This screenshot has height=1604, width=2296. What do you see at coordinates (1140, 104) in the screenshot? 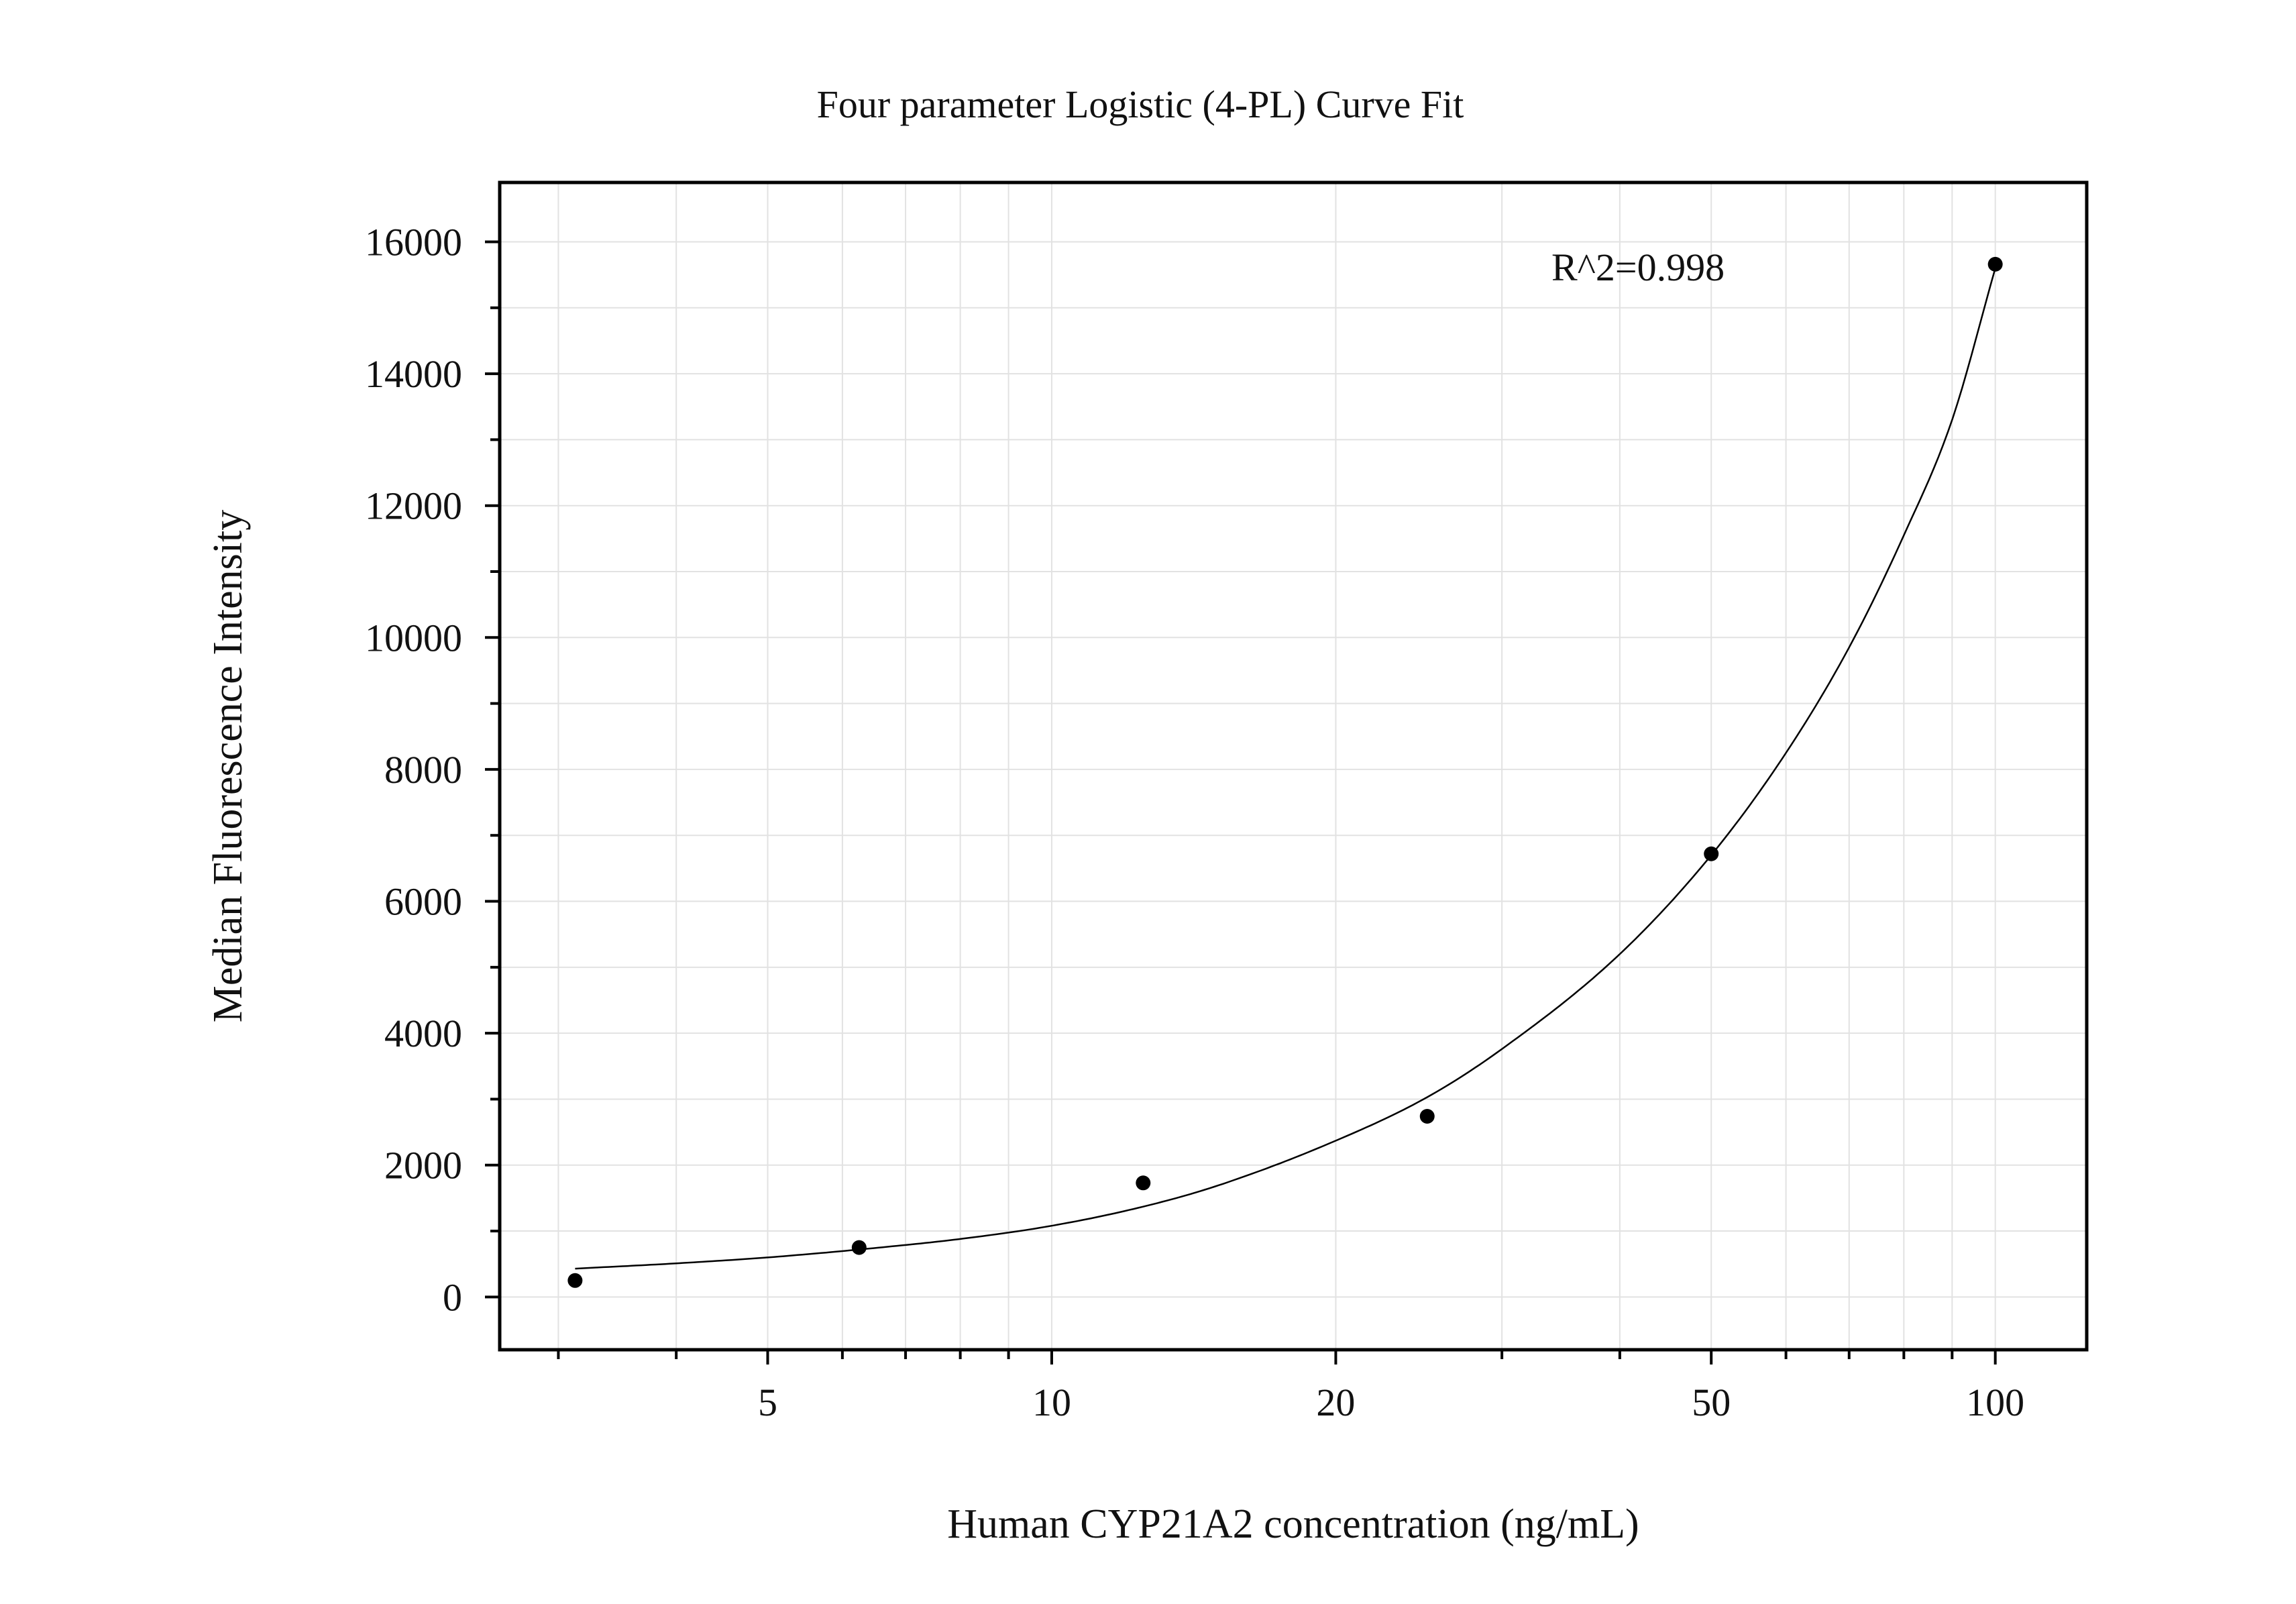
I see `chart-title: Four parameter Logistic (4-PL) Curve Fit` at bounding box center [1140, 104].